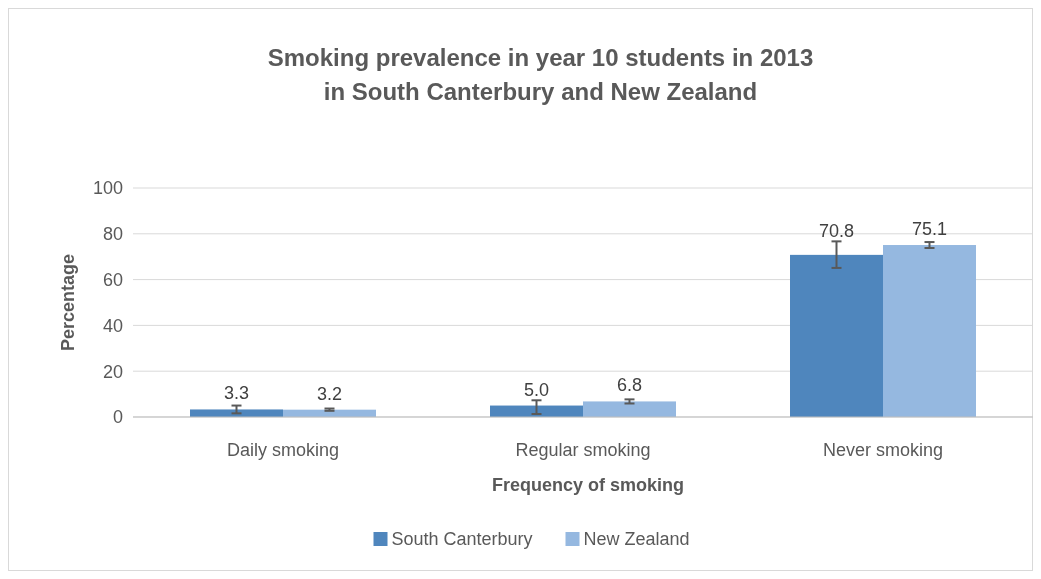 Image resolution: width=1041 pixels, height=579 pixels. I want to click on legend-label: South Canterbury, so click(462, 539).